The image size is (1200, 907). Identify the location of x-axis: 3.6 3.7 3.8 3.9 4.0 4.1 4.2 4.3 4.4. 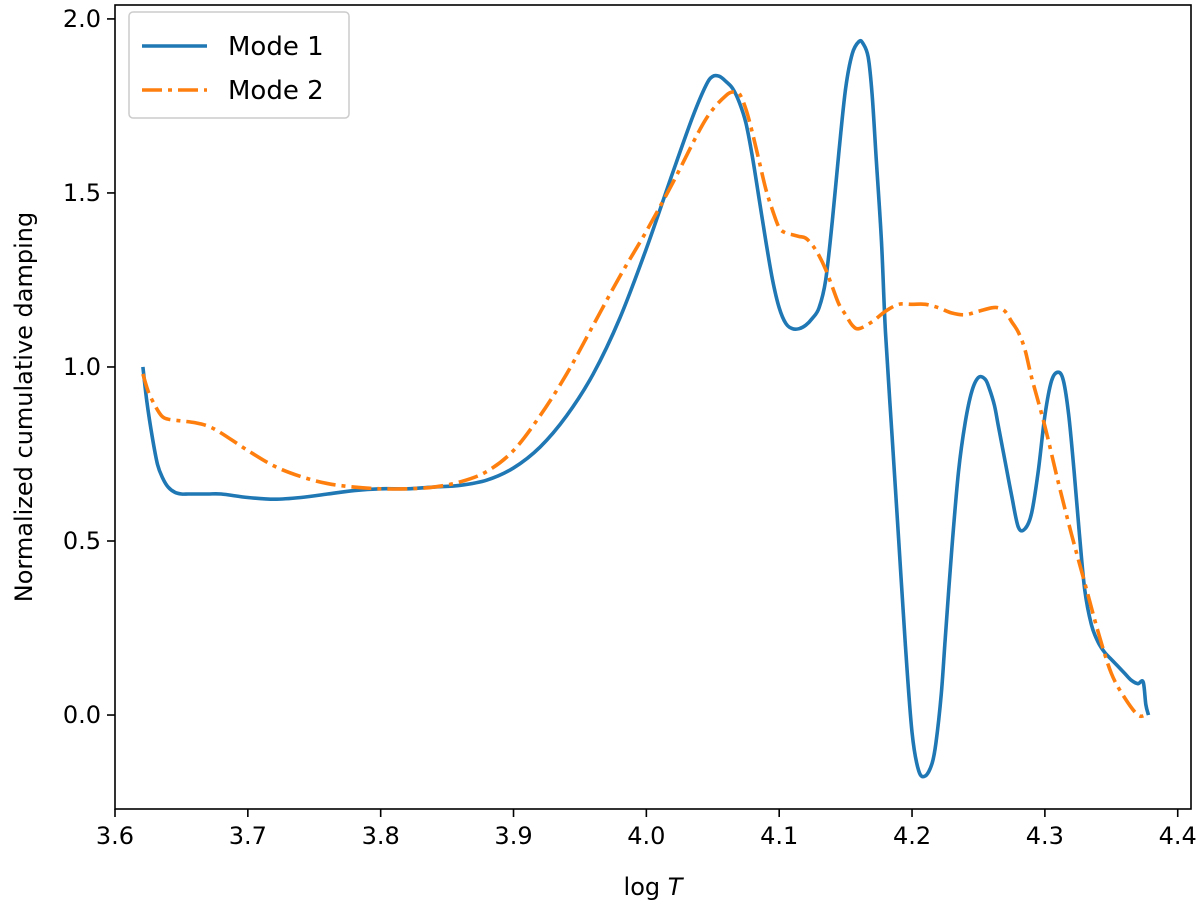
(646, 829).